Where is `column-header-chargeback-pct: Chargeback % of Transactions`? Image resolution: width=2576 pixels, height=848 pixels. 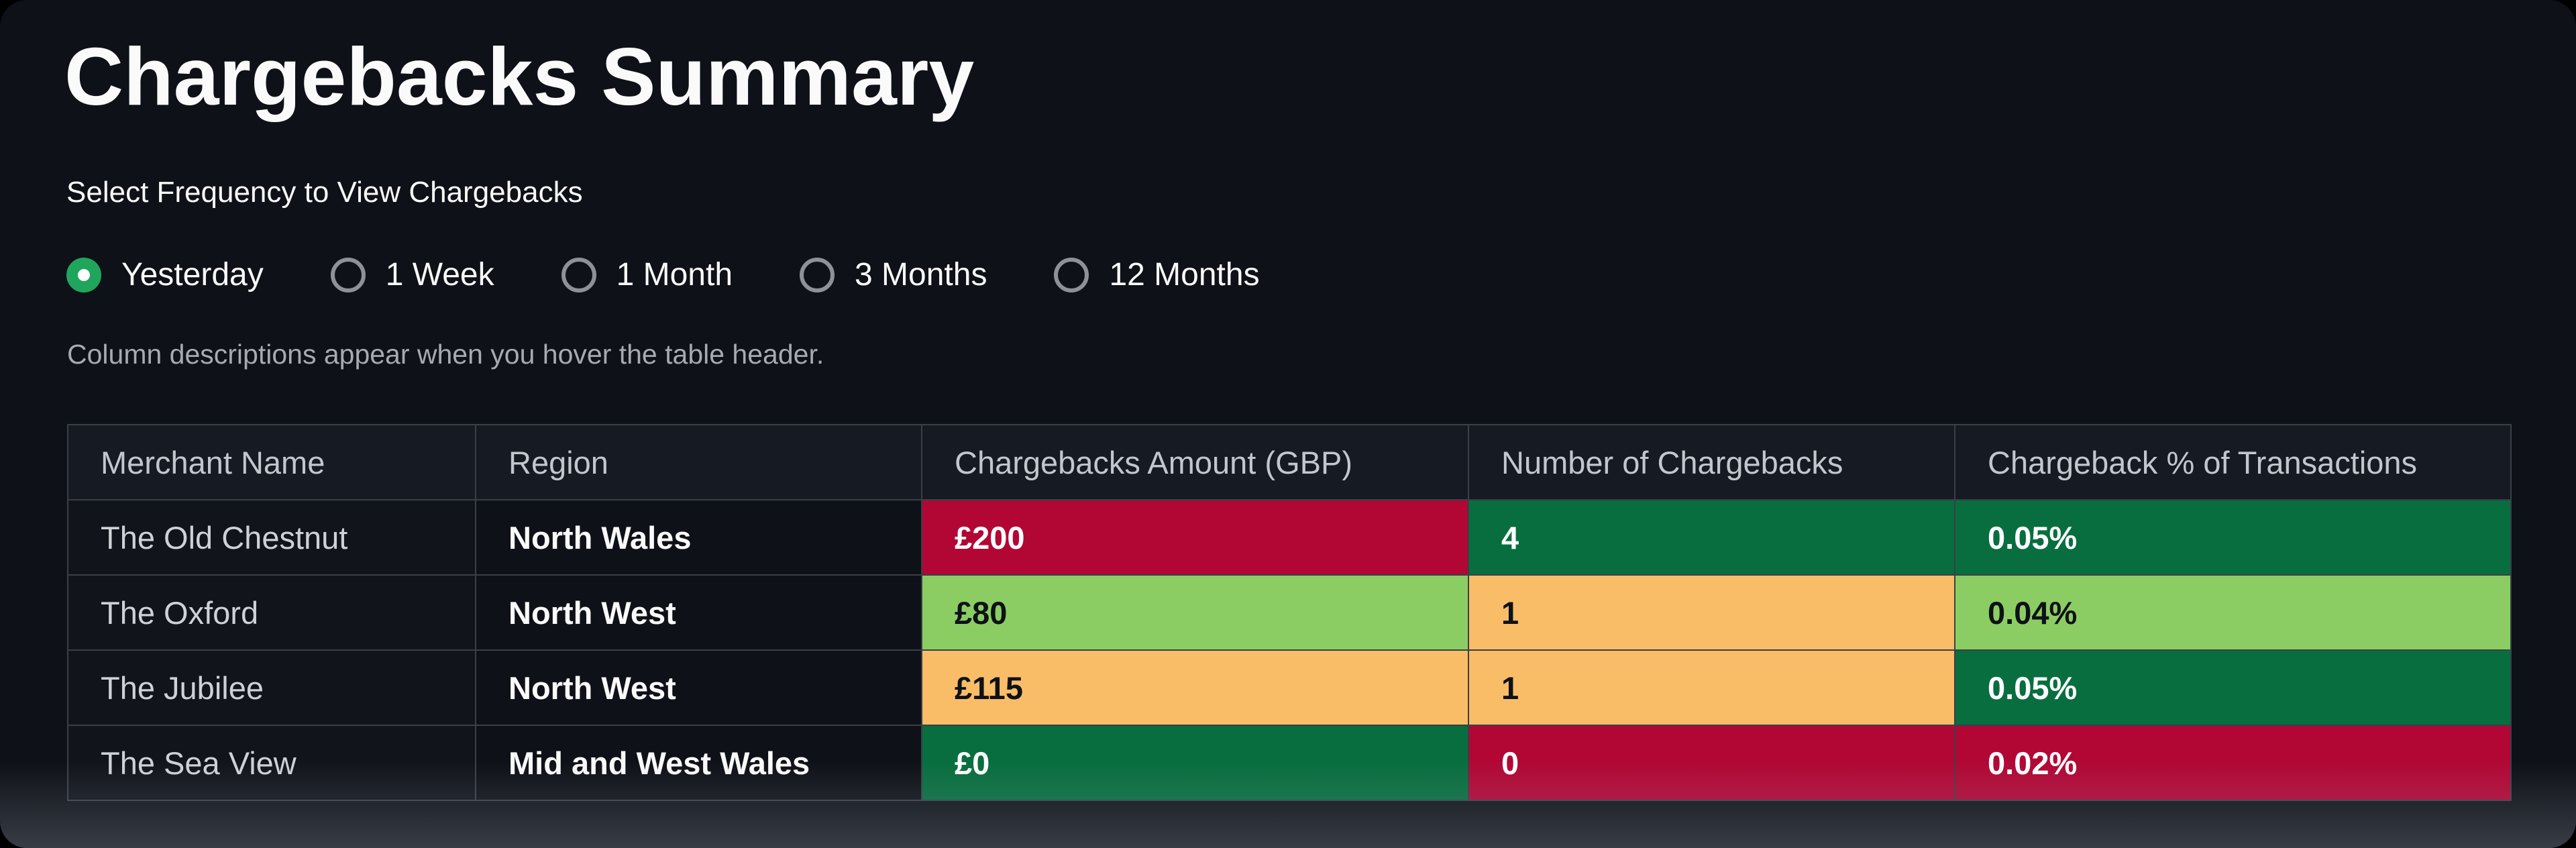
column-header-chargeback-pct: Chargeback % of Transactions is located at coordinates (2233, 462).